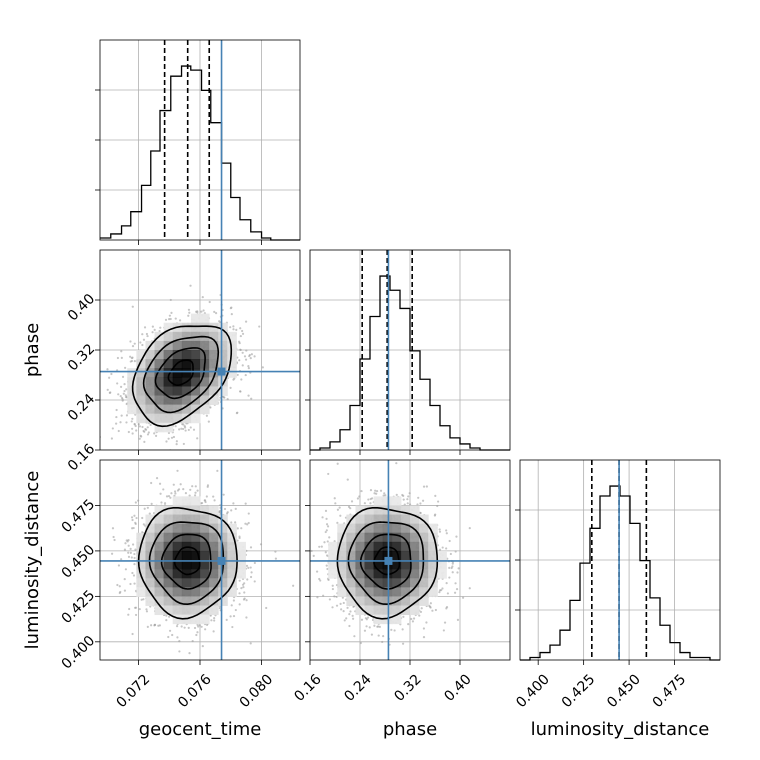 Image resolution: width=760 pixels, height=760 pixels. Describe the element at coordinates (200, 560) in the screenshot. I see `panel-frame` at that location.